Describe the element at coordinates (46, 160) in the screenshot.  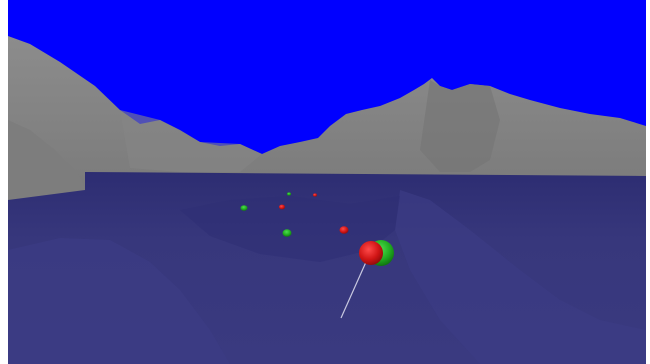
I see `mountain-left-slope` at that location.